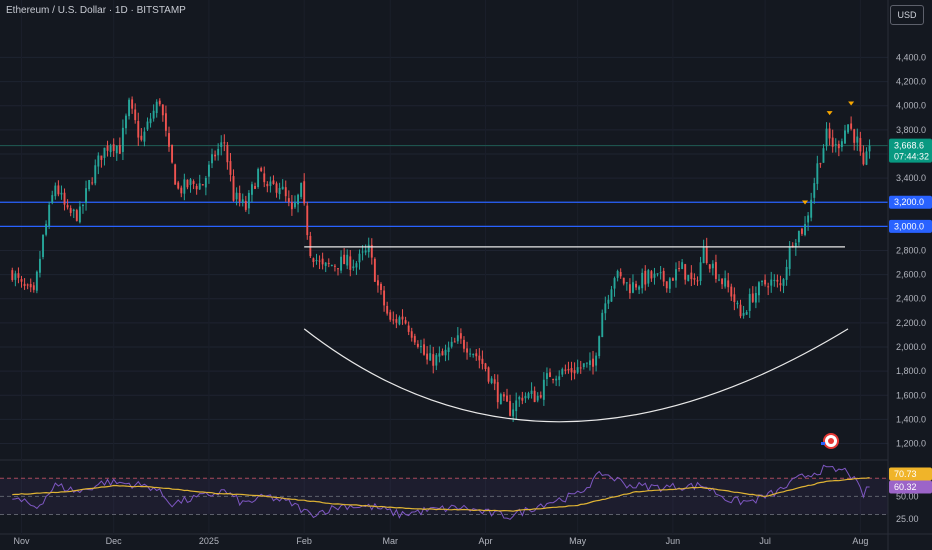 The image size is (932, 550). Describe the element at coordinates (911, 130) in the screenshot. I see `y-tick-label: 3,800.0` at that location.